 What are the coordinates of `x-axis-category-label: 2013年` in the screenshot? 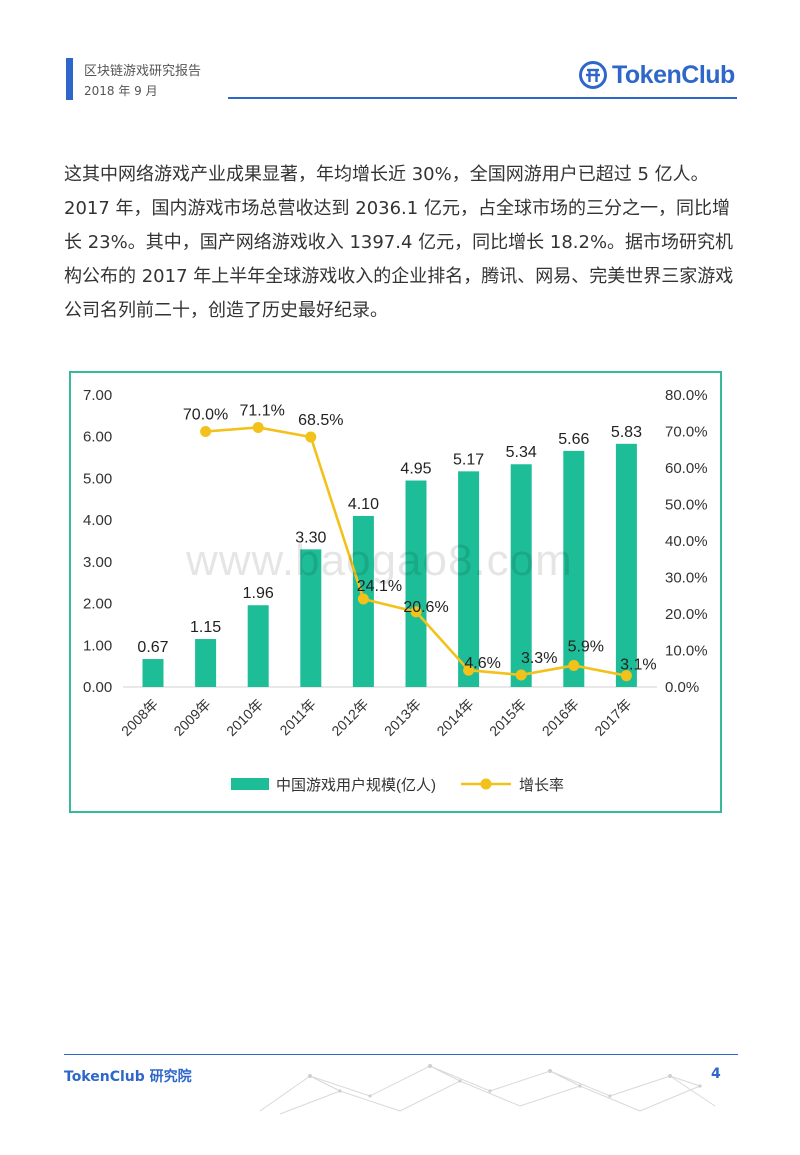 It's located at (402, 717).